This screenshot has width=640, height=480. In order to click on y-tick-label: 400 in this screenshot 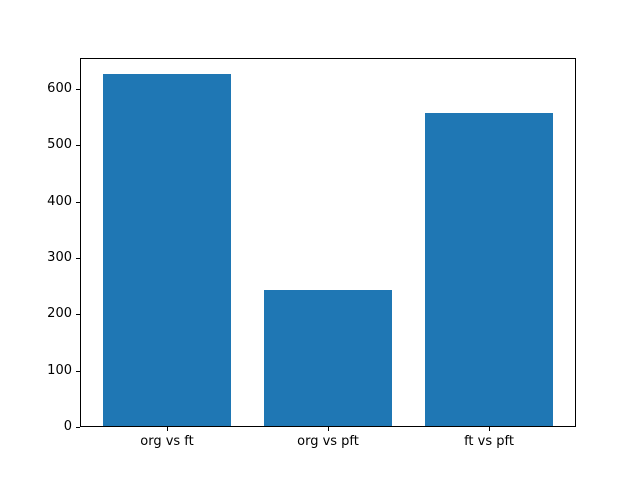, I will do `click(59, 201)`.